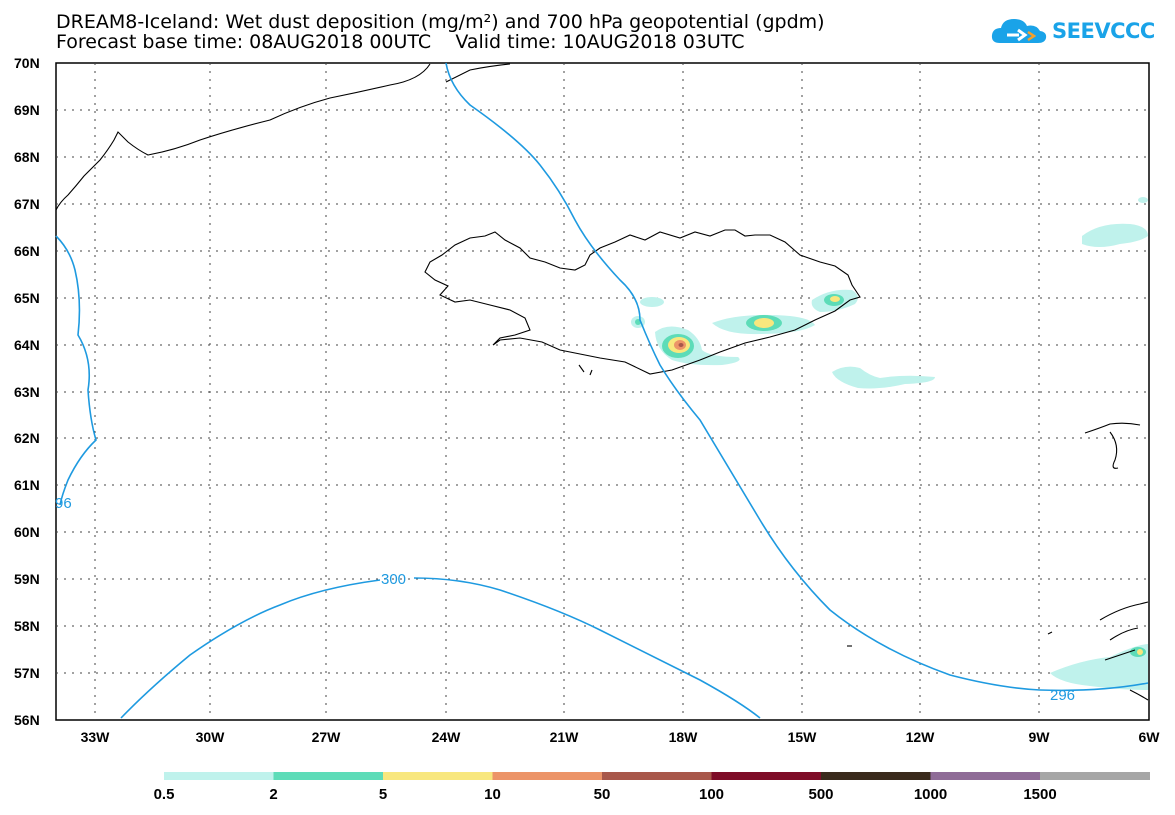 This screenshot has width=1175, height=815. I want to click on lat-label: 61N, so click(27, 485).